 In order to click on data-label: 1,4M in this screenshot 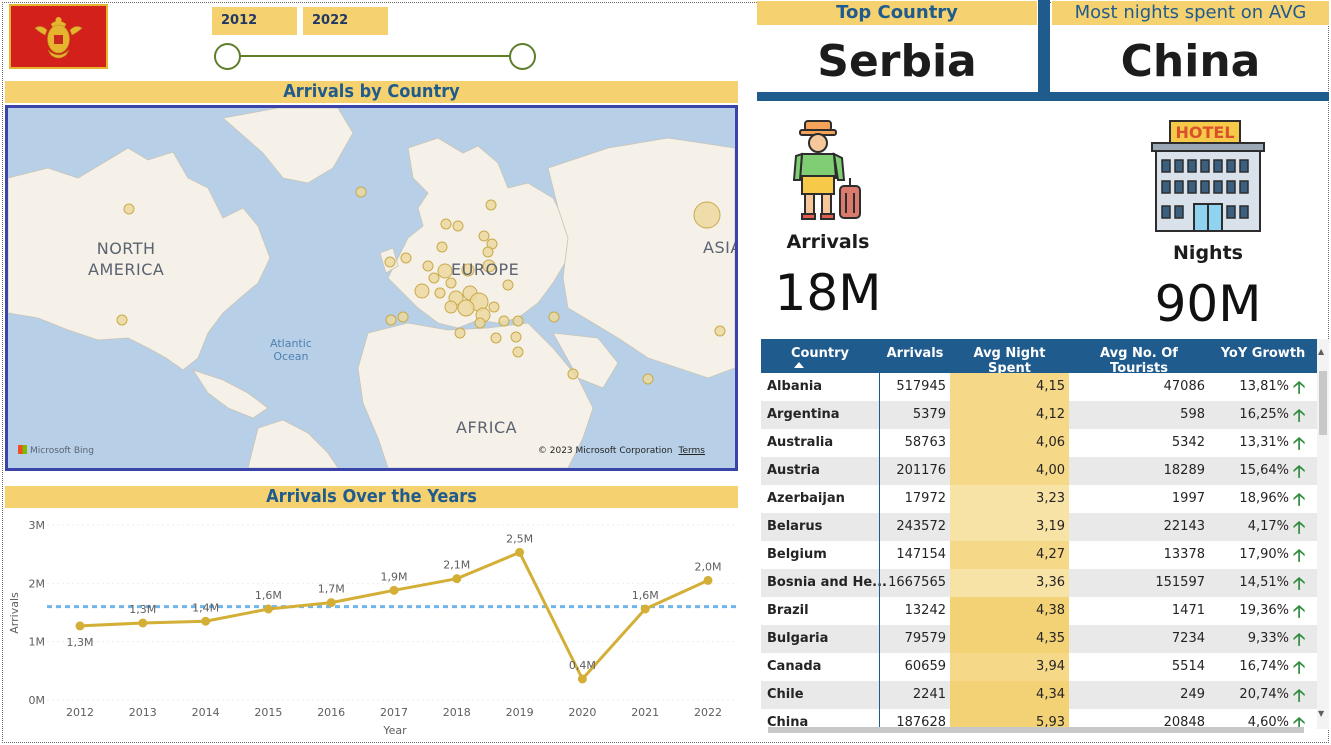, I will do `click(205, 607)`.